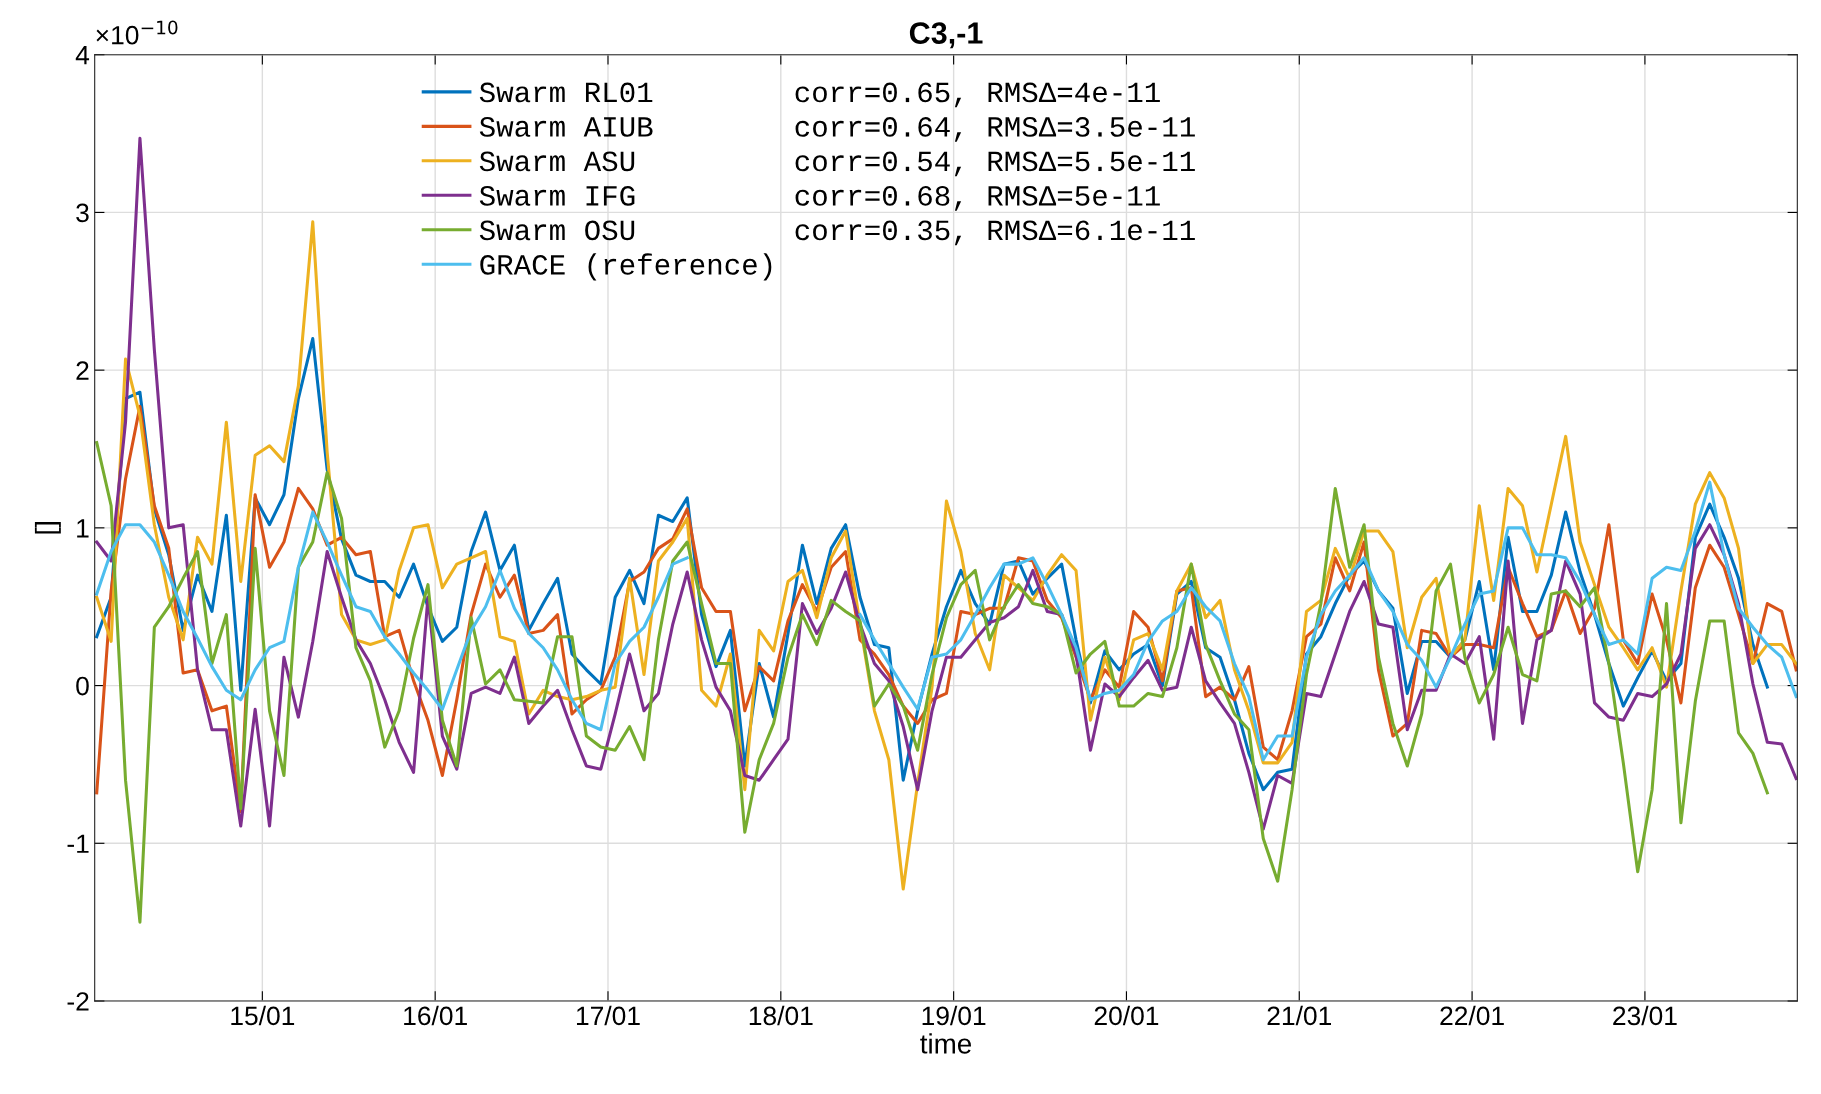 This screenshot has height=1094, width=1821. Describe the element at coordinates (82, 213) in the screenshot. I see `y-tick-label: 3` at that location.